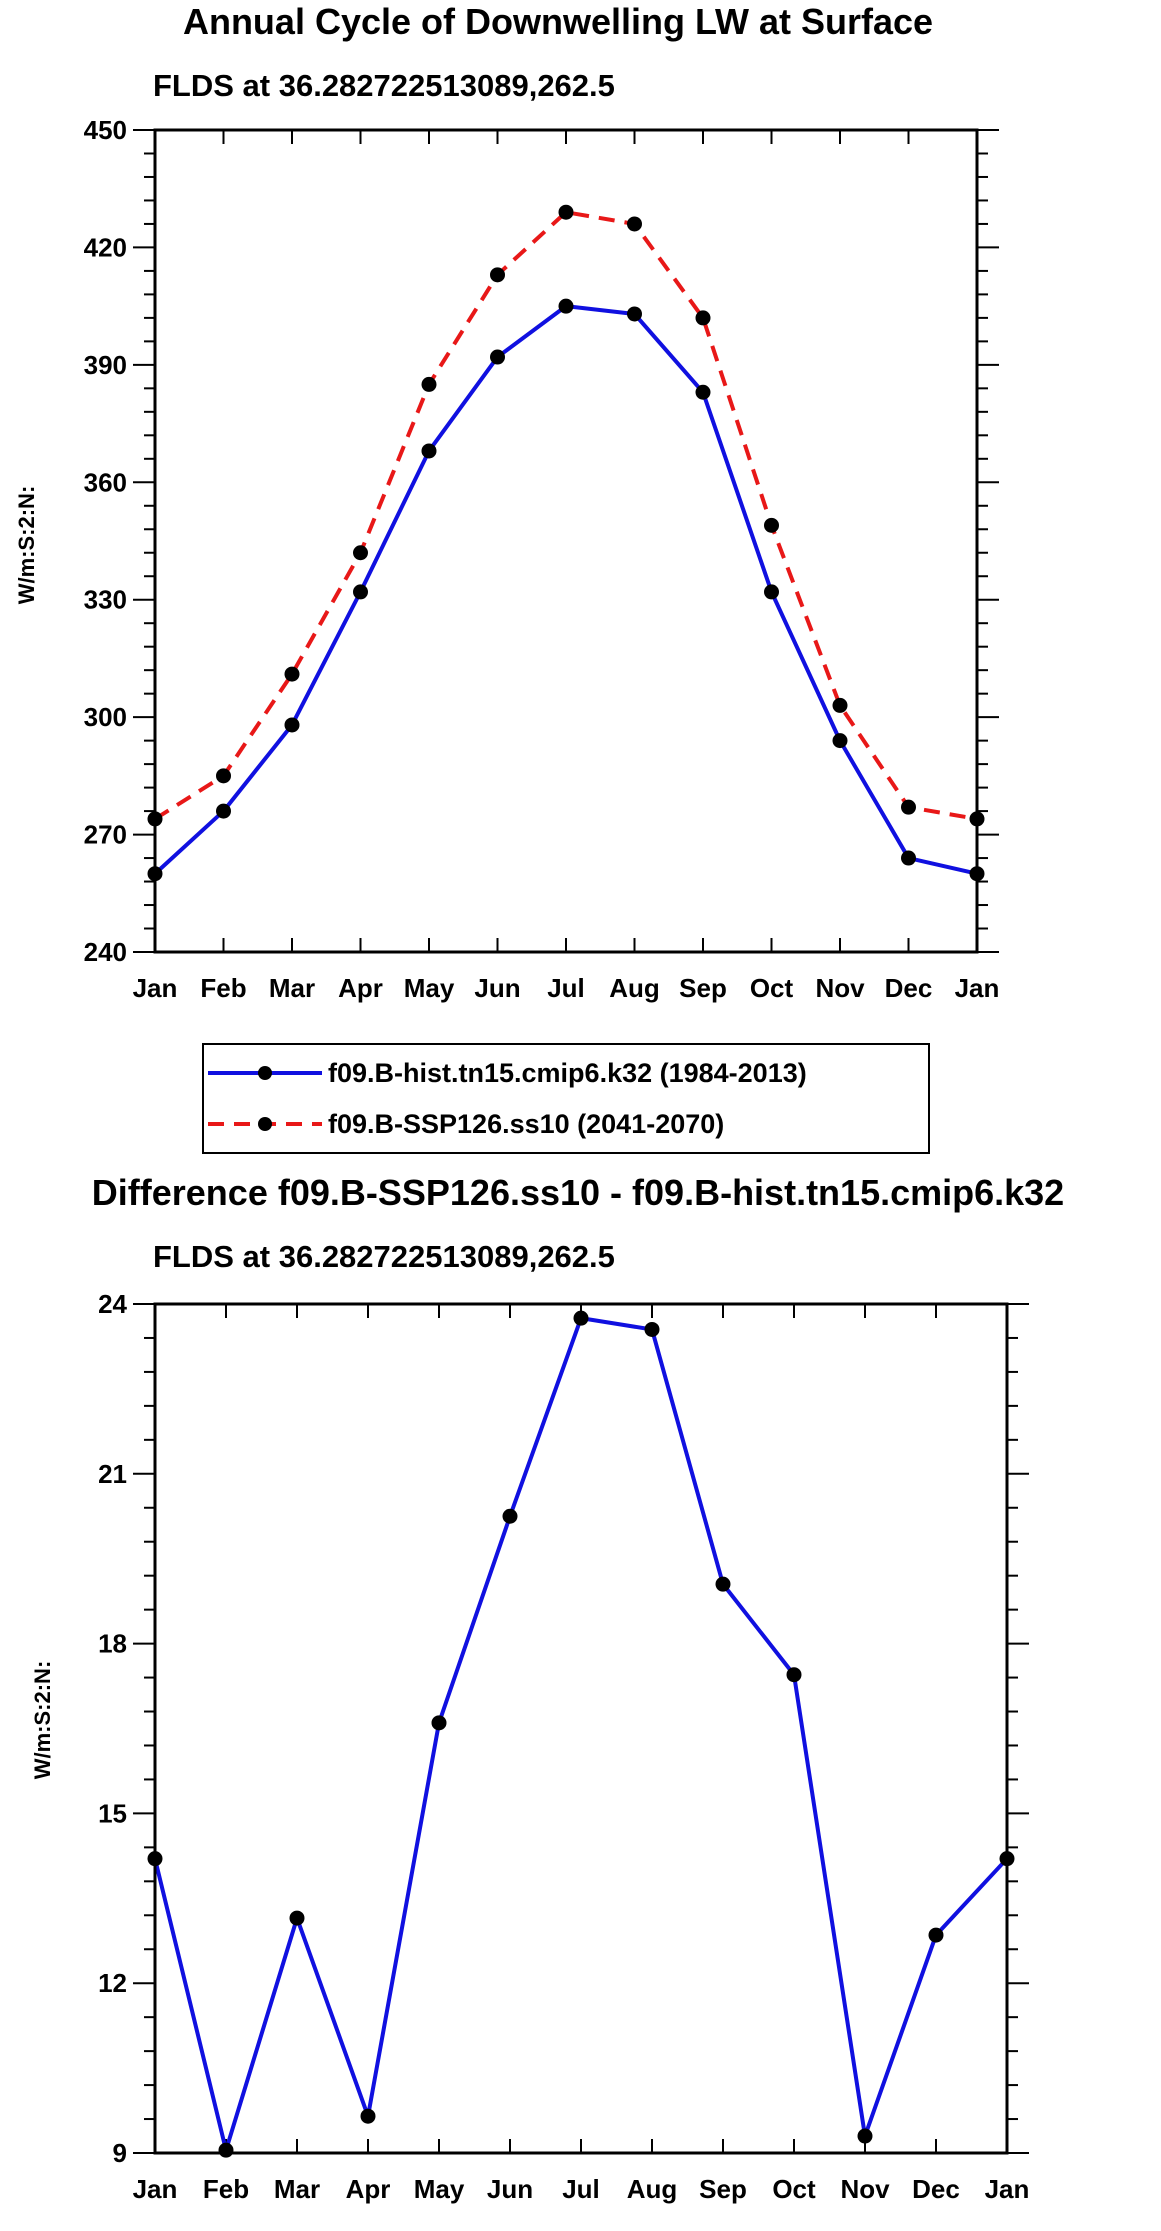 Image resolution: width=1161 pixels, height=2231 pixels. Describe the element at coordinates (112, 1474) in the screenshot. I see `y-tick-label: 21` at that location.